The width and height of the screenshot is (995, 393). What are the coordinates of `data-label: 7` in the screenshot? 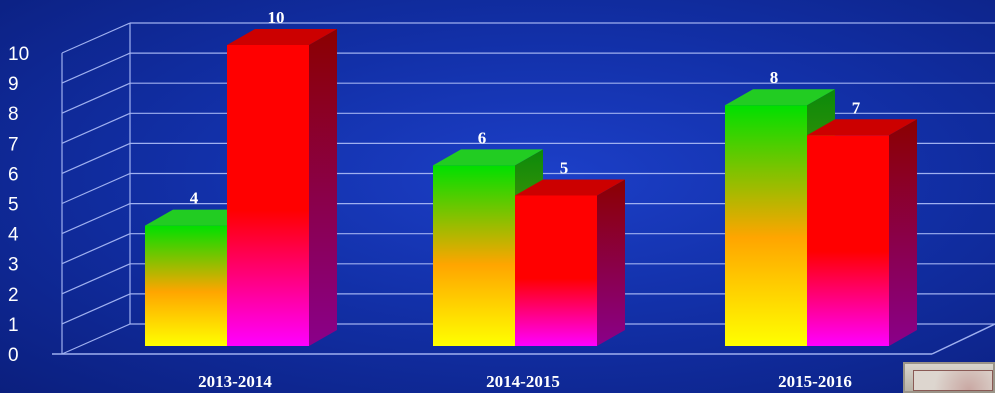 It's located at (856, 107).